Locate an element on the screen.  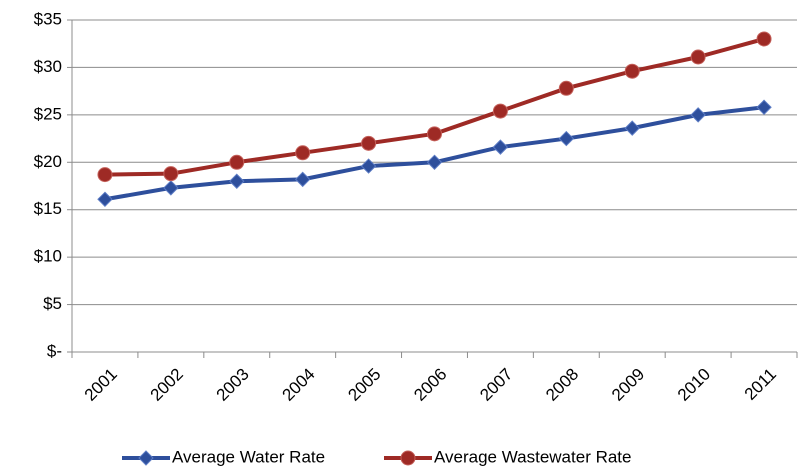
y-tick-label: $35 is located at coordinates (48, 18).